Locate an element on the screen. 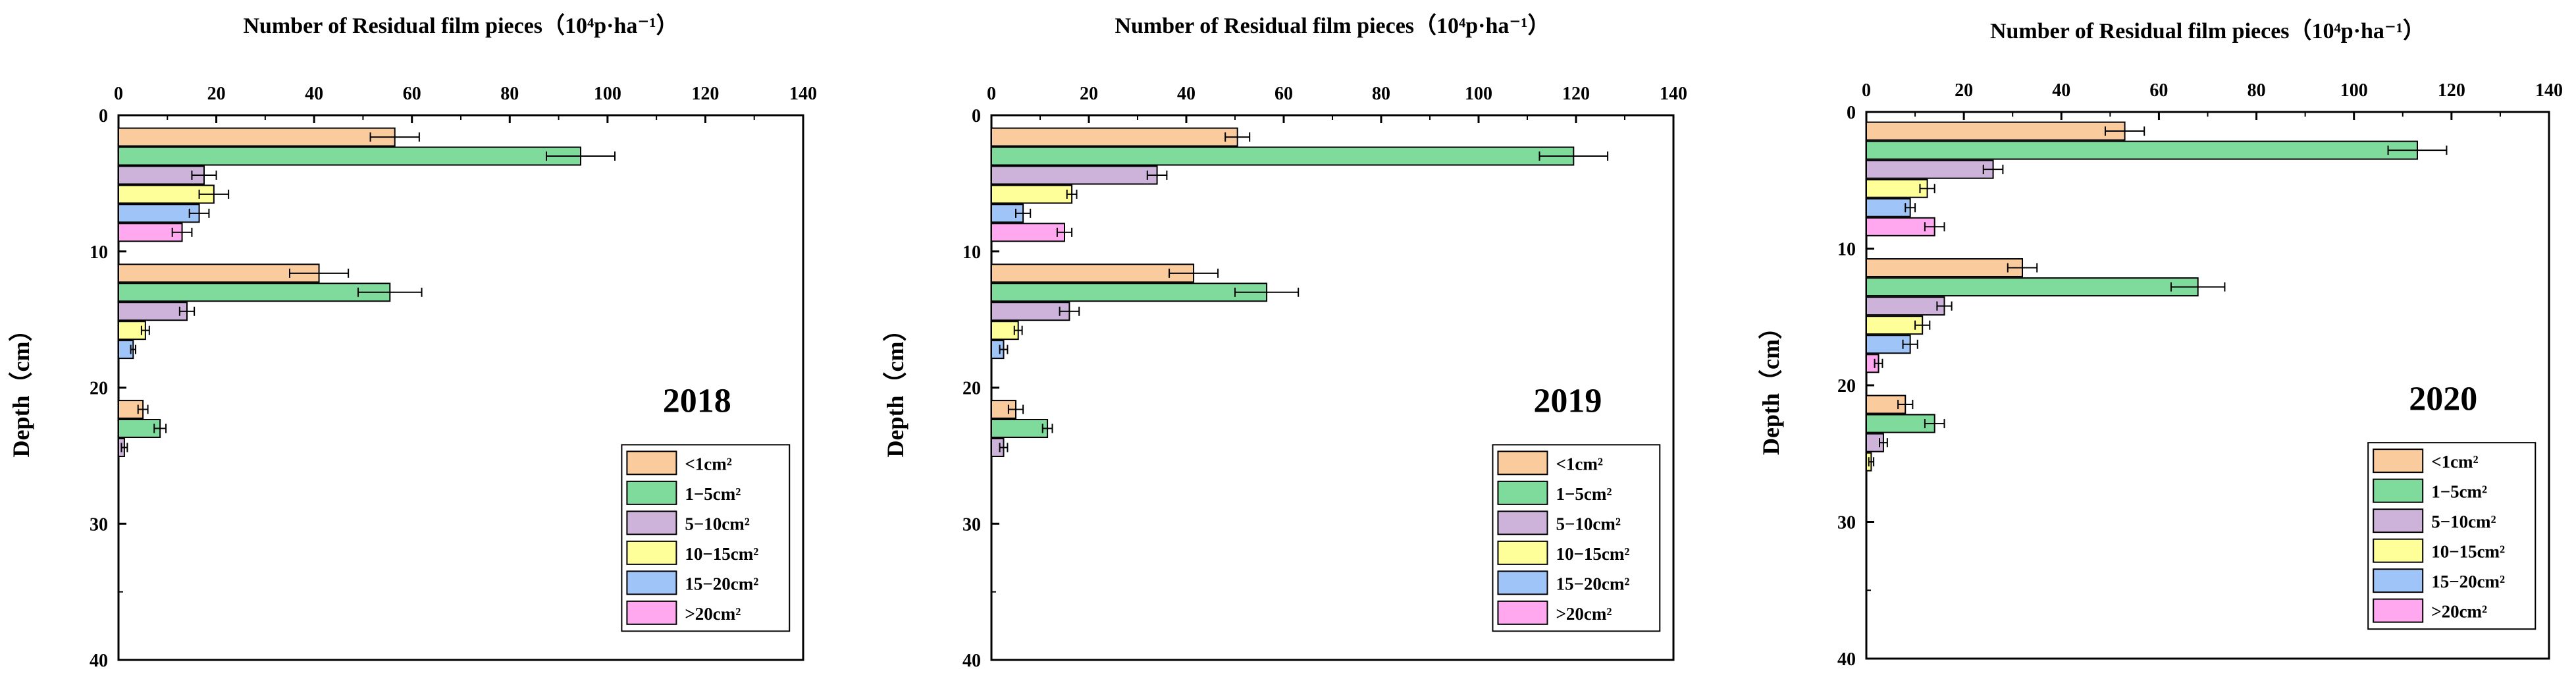  year-label: 2018 is located at coordinates (697, 401).